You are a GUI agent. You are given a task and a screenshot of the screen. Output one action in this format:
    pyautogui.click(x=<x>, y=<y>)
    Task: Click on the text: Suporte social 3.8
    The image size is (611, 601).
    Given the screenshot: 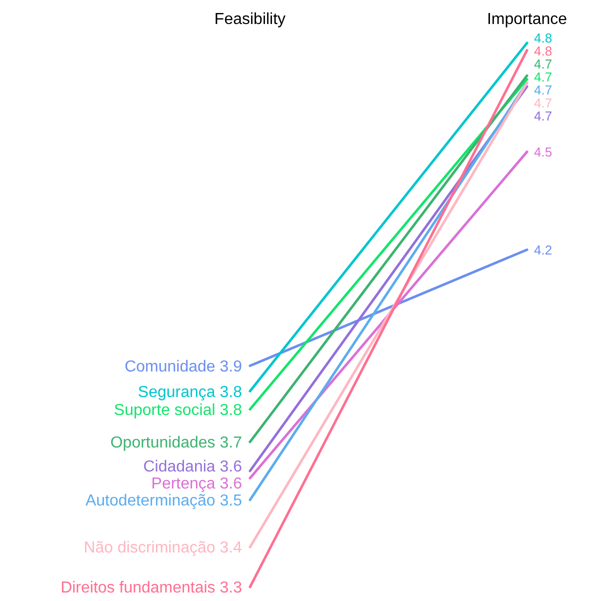 What is the action you would take?
    pyautogui.click(x=178, y=410)
    